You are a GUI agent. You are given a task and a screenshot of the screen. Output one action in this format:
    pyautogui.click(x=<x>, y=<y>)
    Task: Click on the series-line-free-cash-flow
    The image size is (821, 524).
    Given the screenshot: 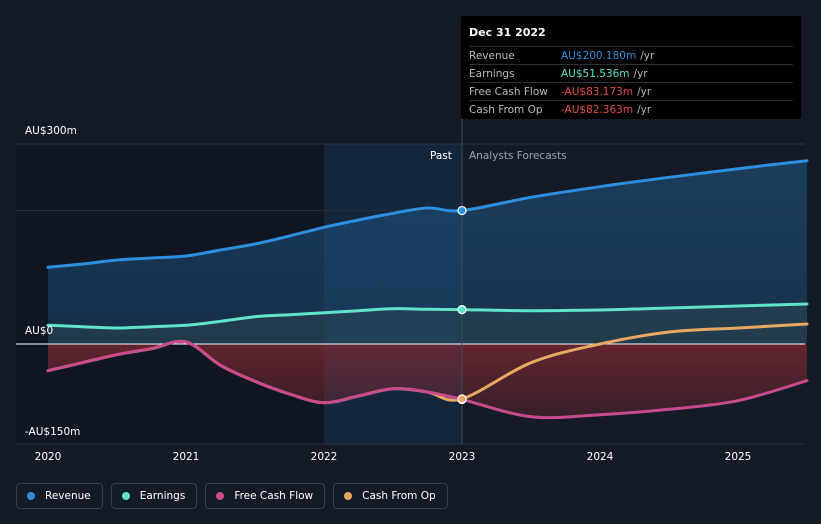 What is the action you would take?
    pyautogui.click(x=427, y=379)
    